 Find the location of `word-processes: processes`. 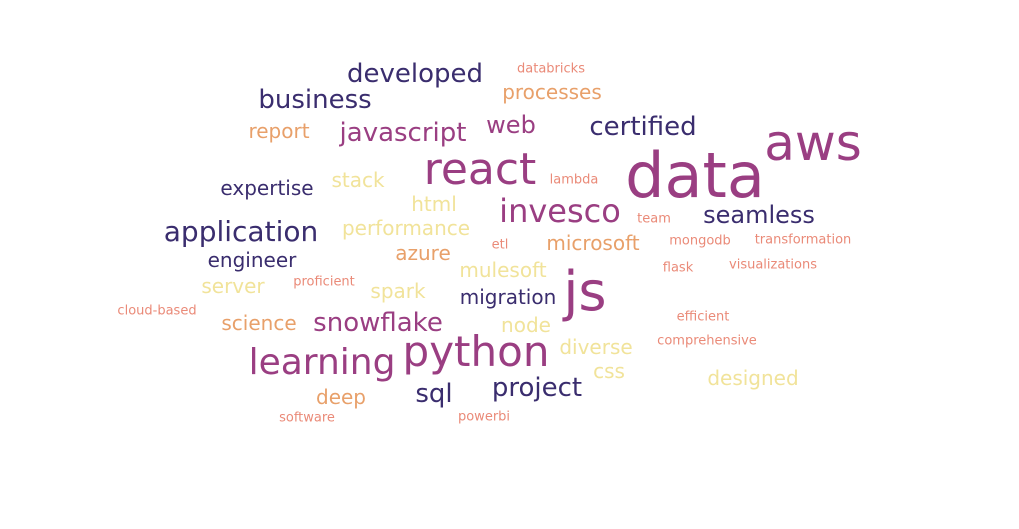

word-processes: processes is located at coordinates (552, 92).